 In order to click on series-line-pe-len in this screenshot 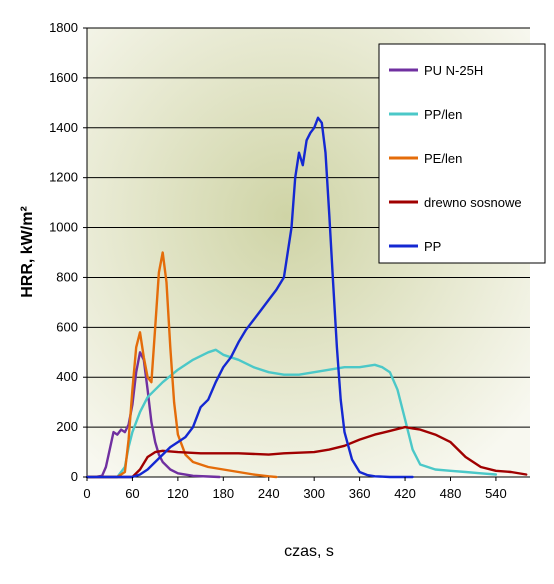, I will do `click(181, 365)`.